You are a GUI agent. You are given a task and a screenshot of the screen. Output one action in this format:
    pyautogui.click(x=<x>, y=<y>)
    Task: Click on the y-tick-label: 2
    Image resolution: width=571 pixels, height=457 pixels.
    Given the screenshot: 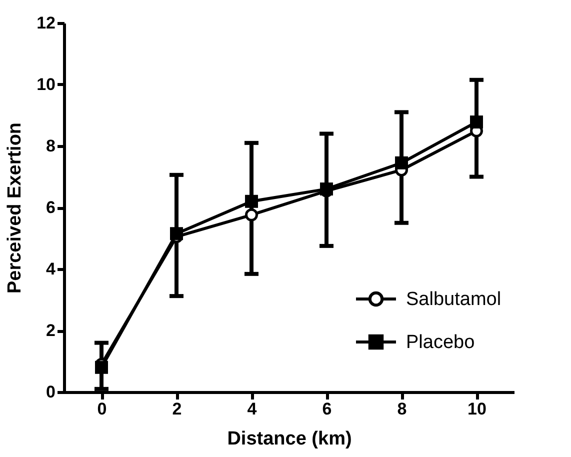 What is the action you would take?
    pyautogui.click(x=51, y=330)
    